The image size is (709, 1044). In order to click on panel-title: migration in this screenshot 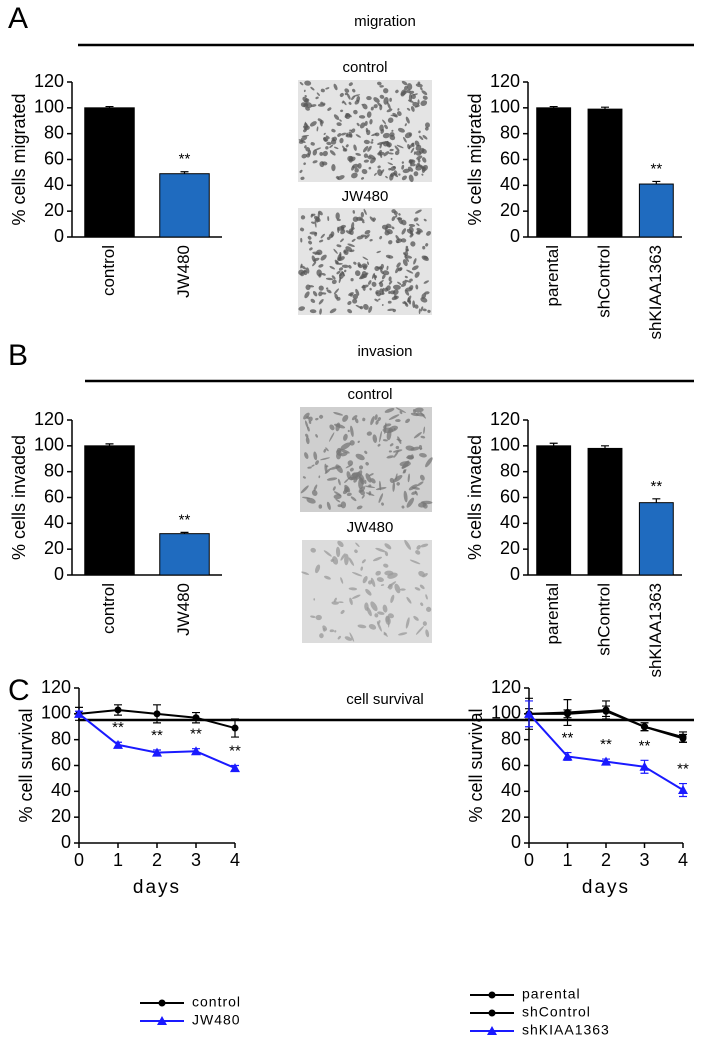, I will do `click(385, 21)`.